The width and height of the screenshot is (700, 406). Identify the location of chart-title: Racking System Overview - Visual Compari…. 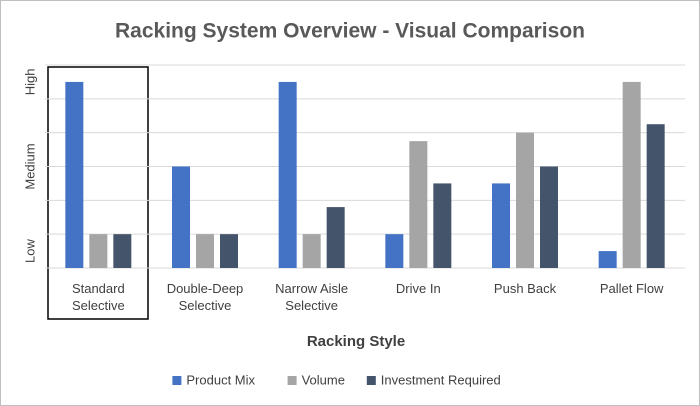
(350, 31).